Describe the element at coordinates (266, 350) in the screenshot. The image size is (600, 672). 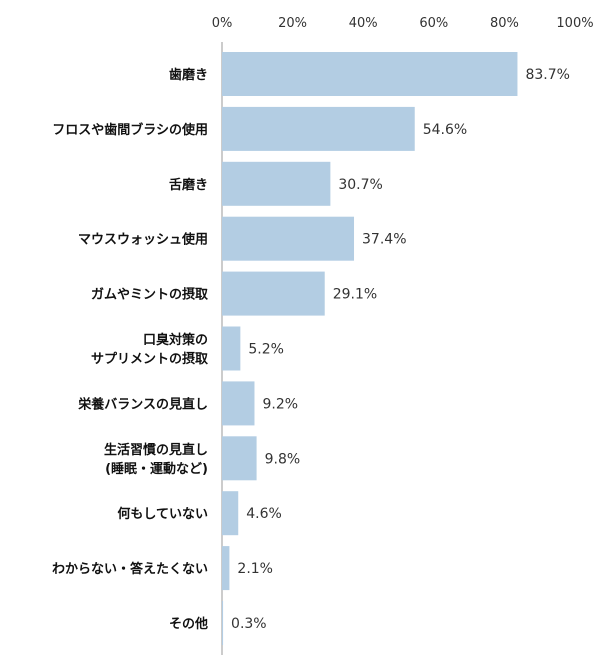
I see `bar-value-label: 5.2%` at that location.